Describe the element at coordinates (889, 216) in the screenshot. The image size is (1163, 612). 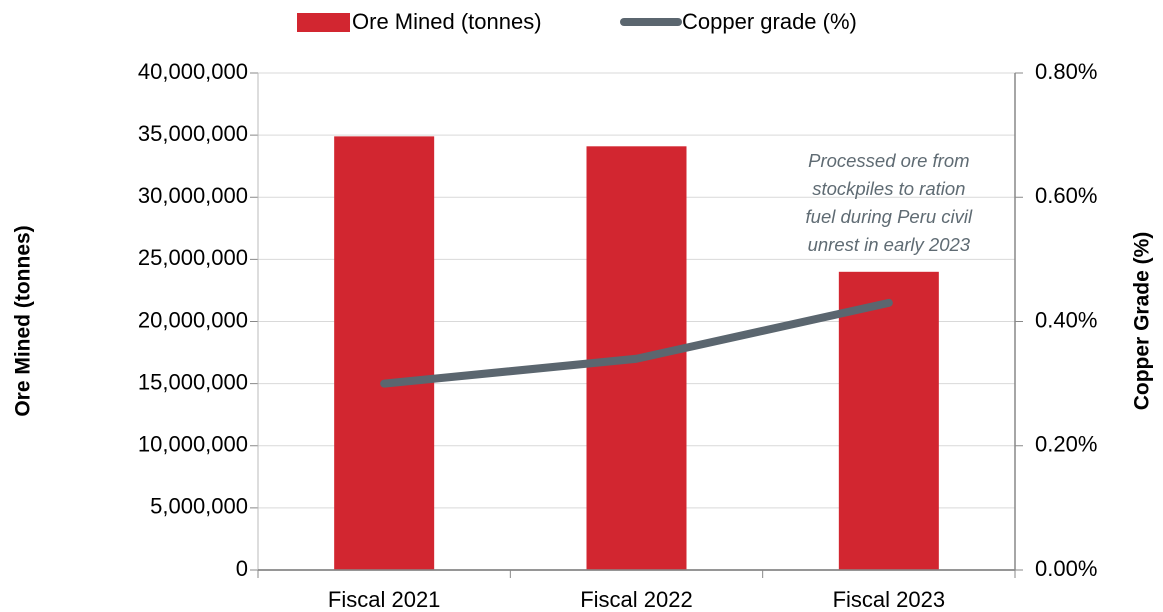
I see `annotation: fuel during Peru civil` at that location.